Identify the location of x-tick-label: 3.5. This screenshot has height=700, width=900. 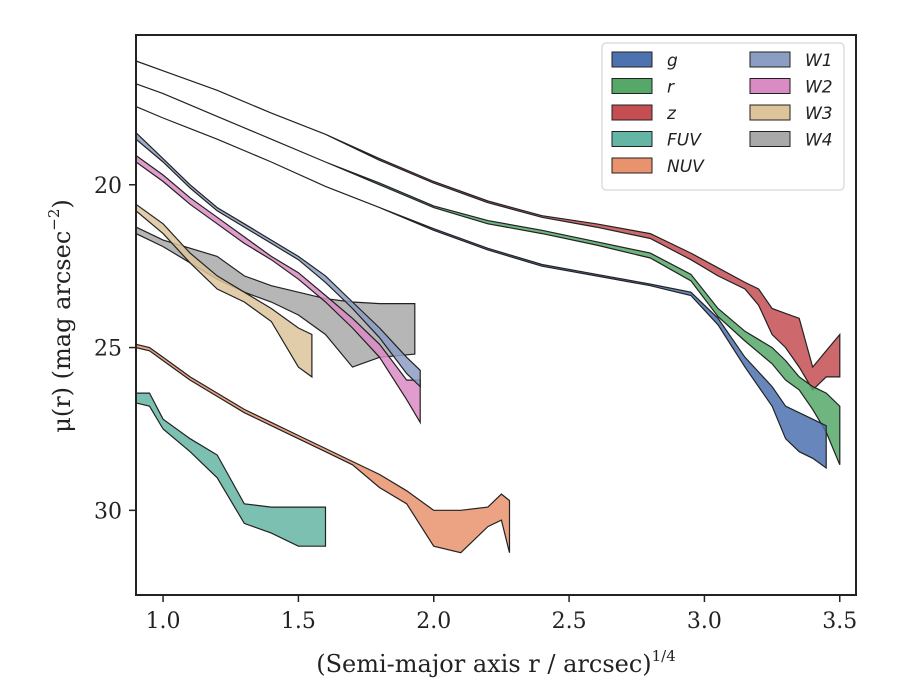
(839, 621).